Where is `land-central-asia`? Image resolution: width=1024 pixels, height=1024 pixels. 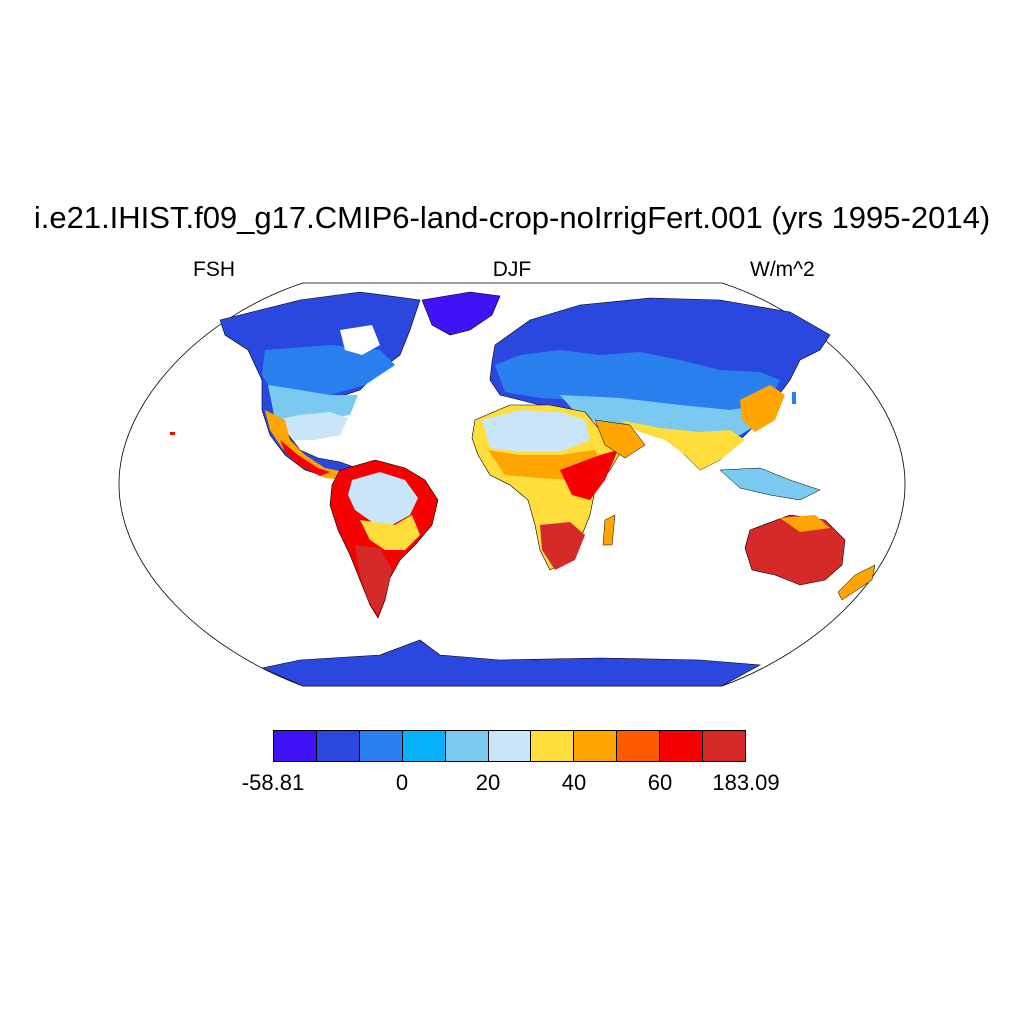 land-central-asia is located at coordinates (662, 417).